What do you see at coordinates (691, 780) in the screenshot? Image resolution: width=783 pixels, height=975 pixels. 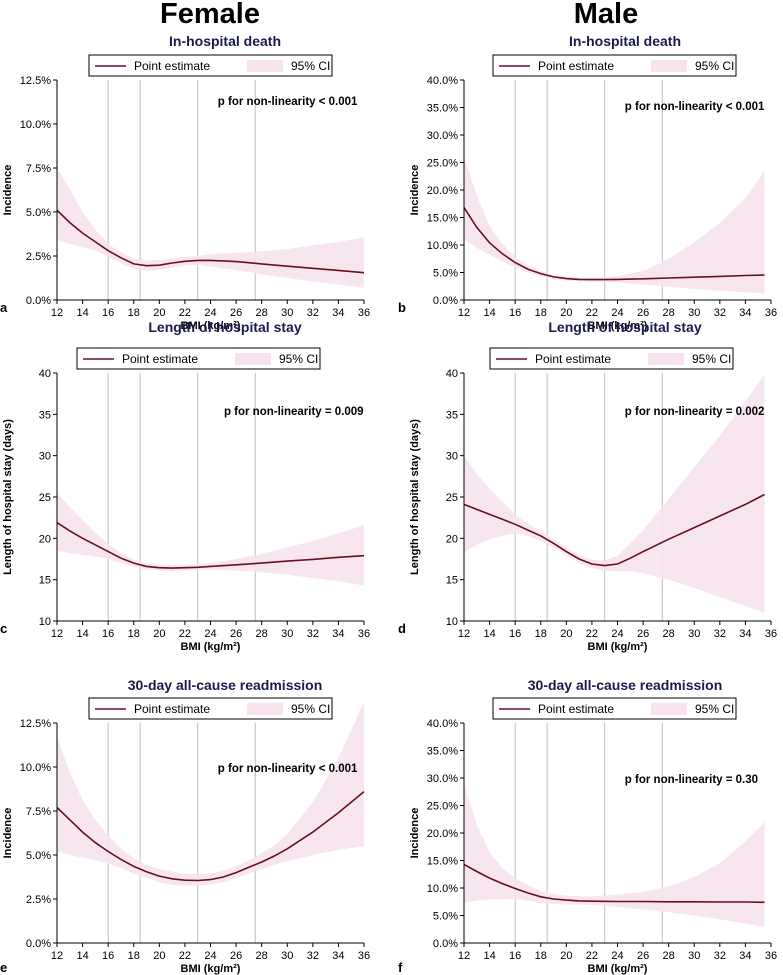 I see `nonlinearity-annotation: p for non-linearity = 0.30` at bounding box center [691, 780].